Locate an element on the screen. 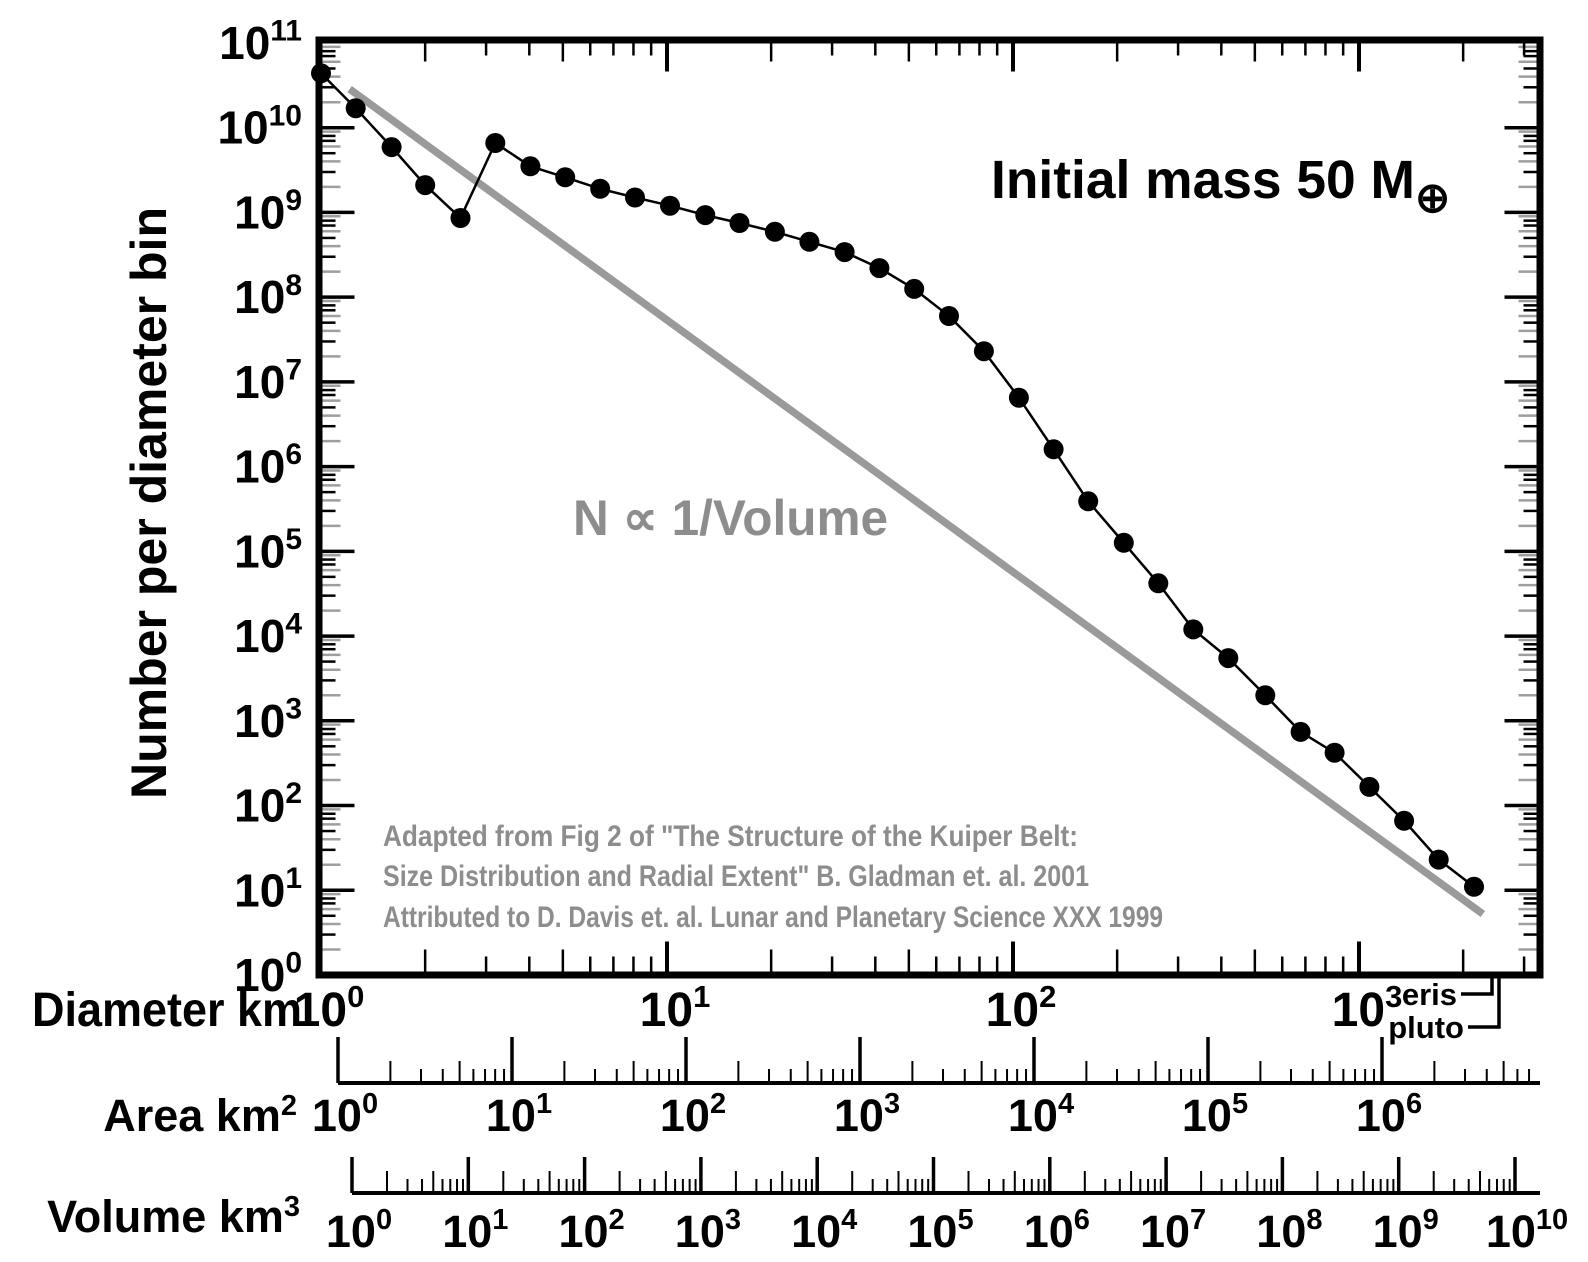 The width and height of the screenshot is (1588, 1262). volume-tick-label-1e7: 10⁷ is located at coordinates (1173, 1230).